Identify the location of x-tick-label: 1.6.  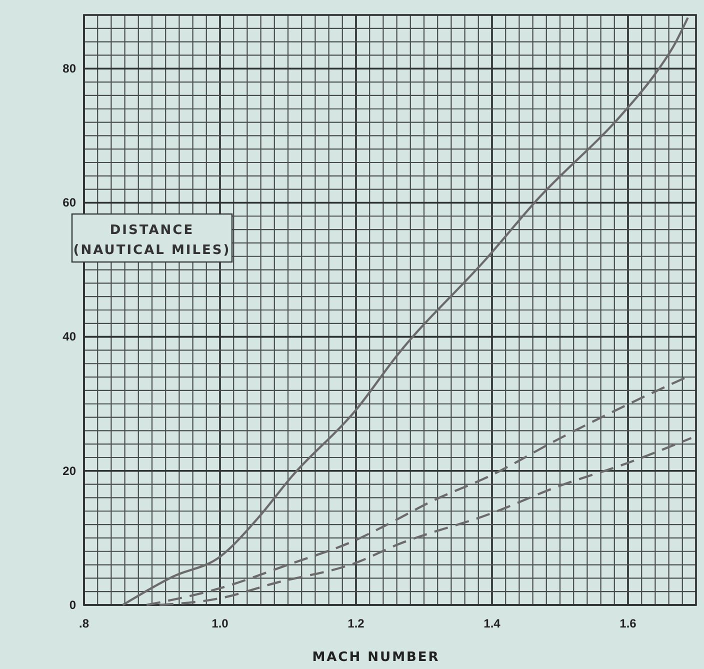
(628, 623).